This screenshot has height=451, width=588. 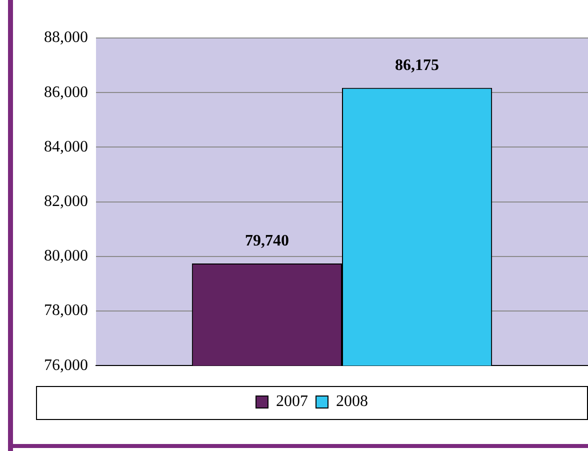 I want to click on data-label: 86,175, so click(x=417, y=65).